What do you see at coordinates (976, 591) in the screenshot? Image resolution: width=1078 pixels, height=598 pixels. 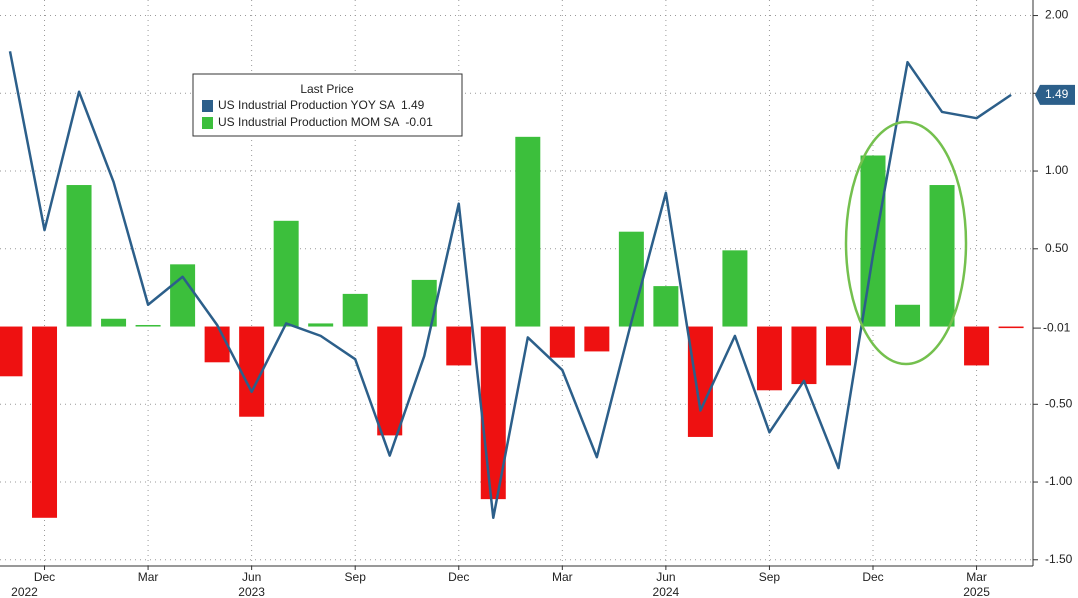 I see `year-label: 2025` at bounding box center [976, 591].